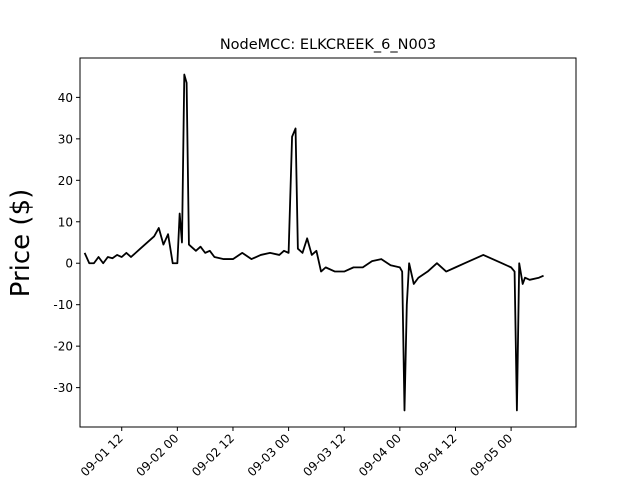  What do you see at coordinates (65, 98) in the screenshot?
I see `y-tick-label: 40` at bounding box center [65, 98].